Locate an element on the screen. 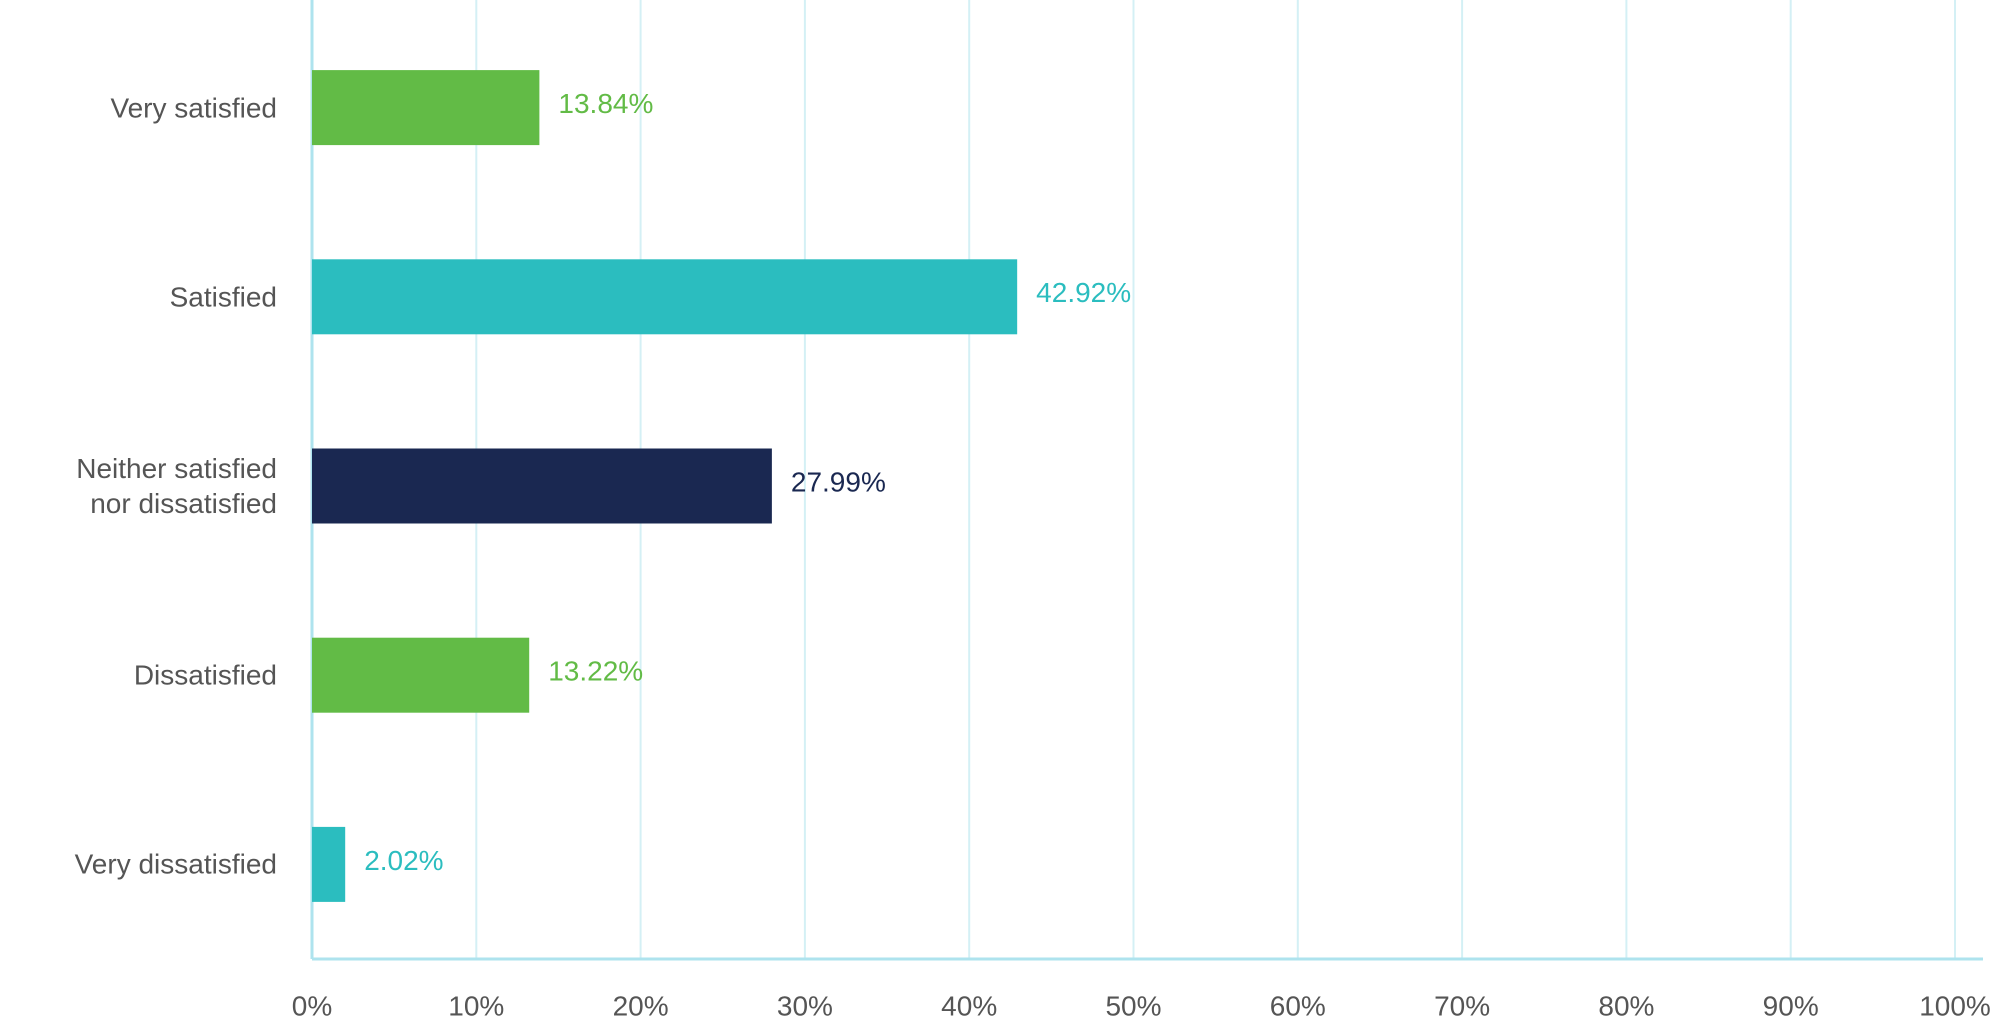 The image size is (2000, 1020). x-tick-label: 70% is located at coordinates (1462, 1005).